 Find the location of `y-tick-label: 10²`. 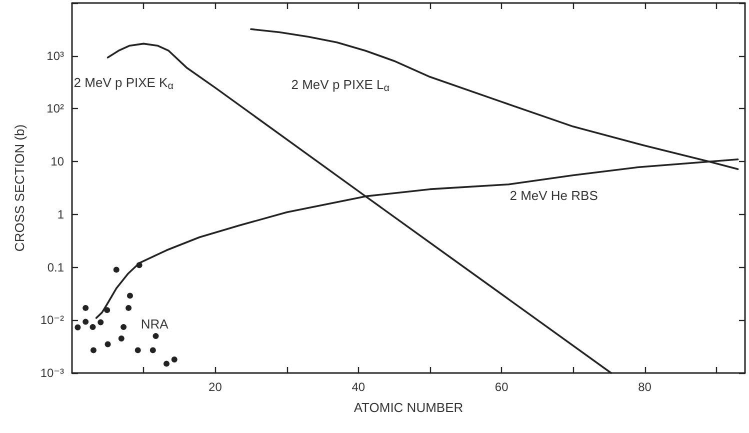

y-tick-label: 10² is located at coordinates (55, 109).